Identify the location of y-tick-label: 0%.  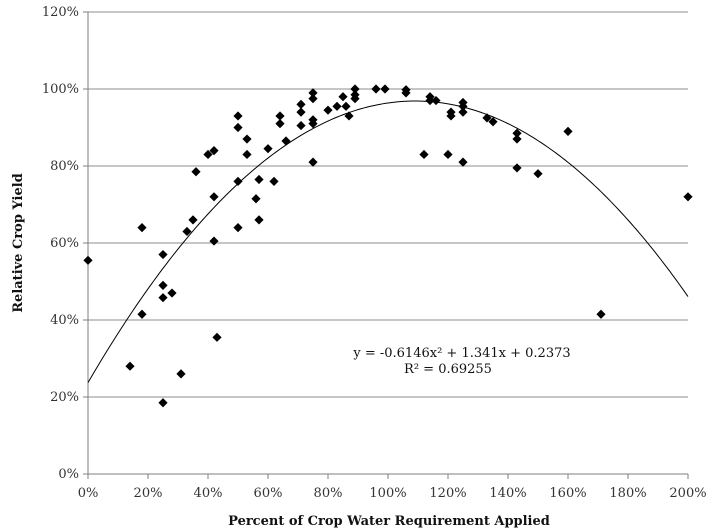
(68, 474).